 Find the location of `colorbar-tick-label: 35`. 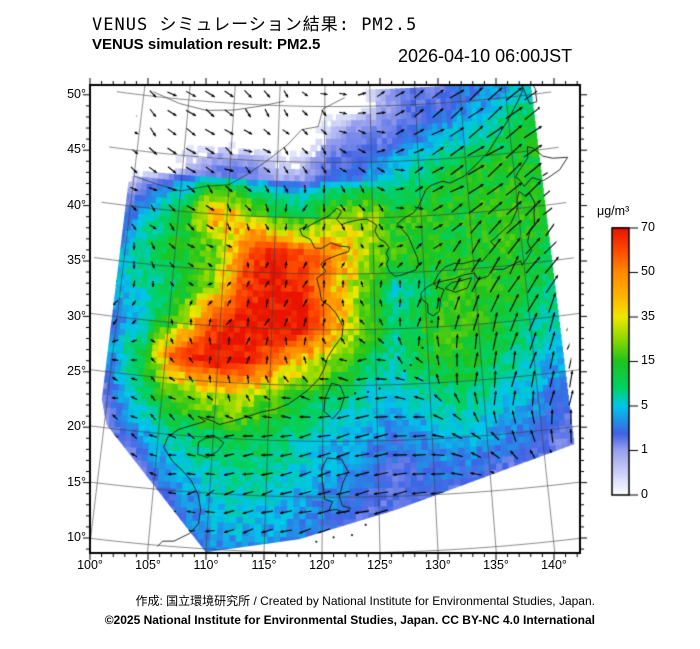

colorbar-tick-label: 35 is located at coordinates (648, 316).